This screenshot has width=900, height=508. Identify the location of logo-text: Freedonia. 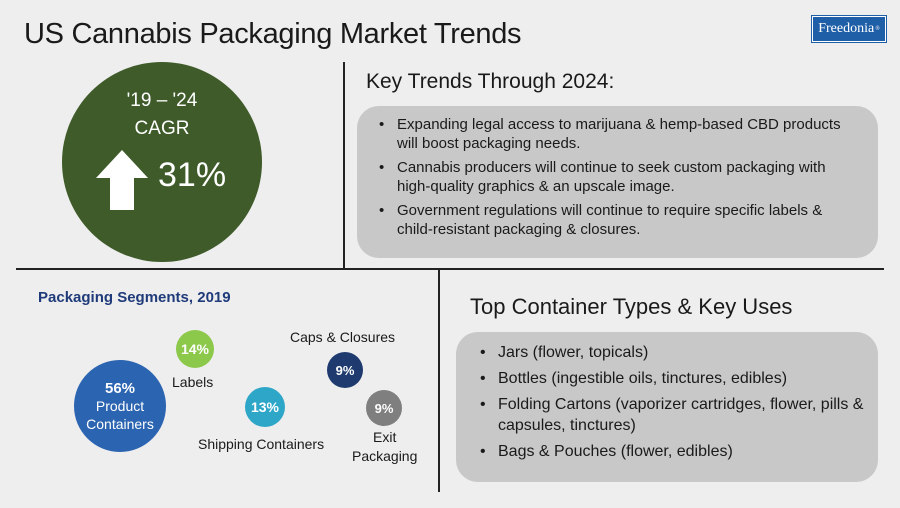
(846, 28).